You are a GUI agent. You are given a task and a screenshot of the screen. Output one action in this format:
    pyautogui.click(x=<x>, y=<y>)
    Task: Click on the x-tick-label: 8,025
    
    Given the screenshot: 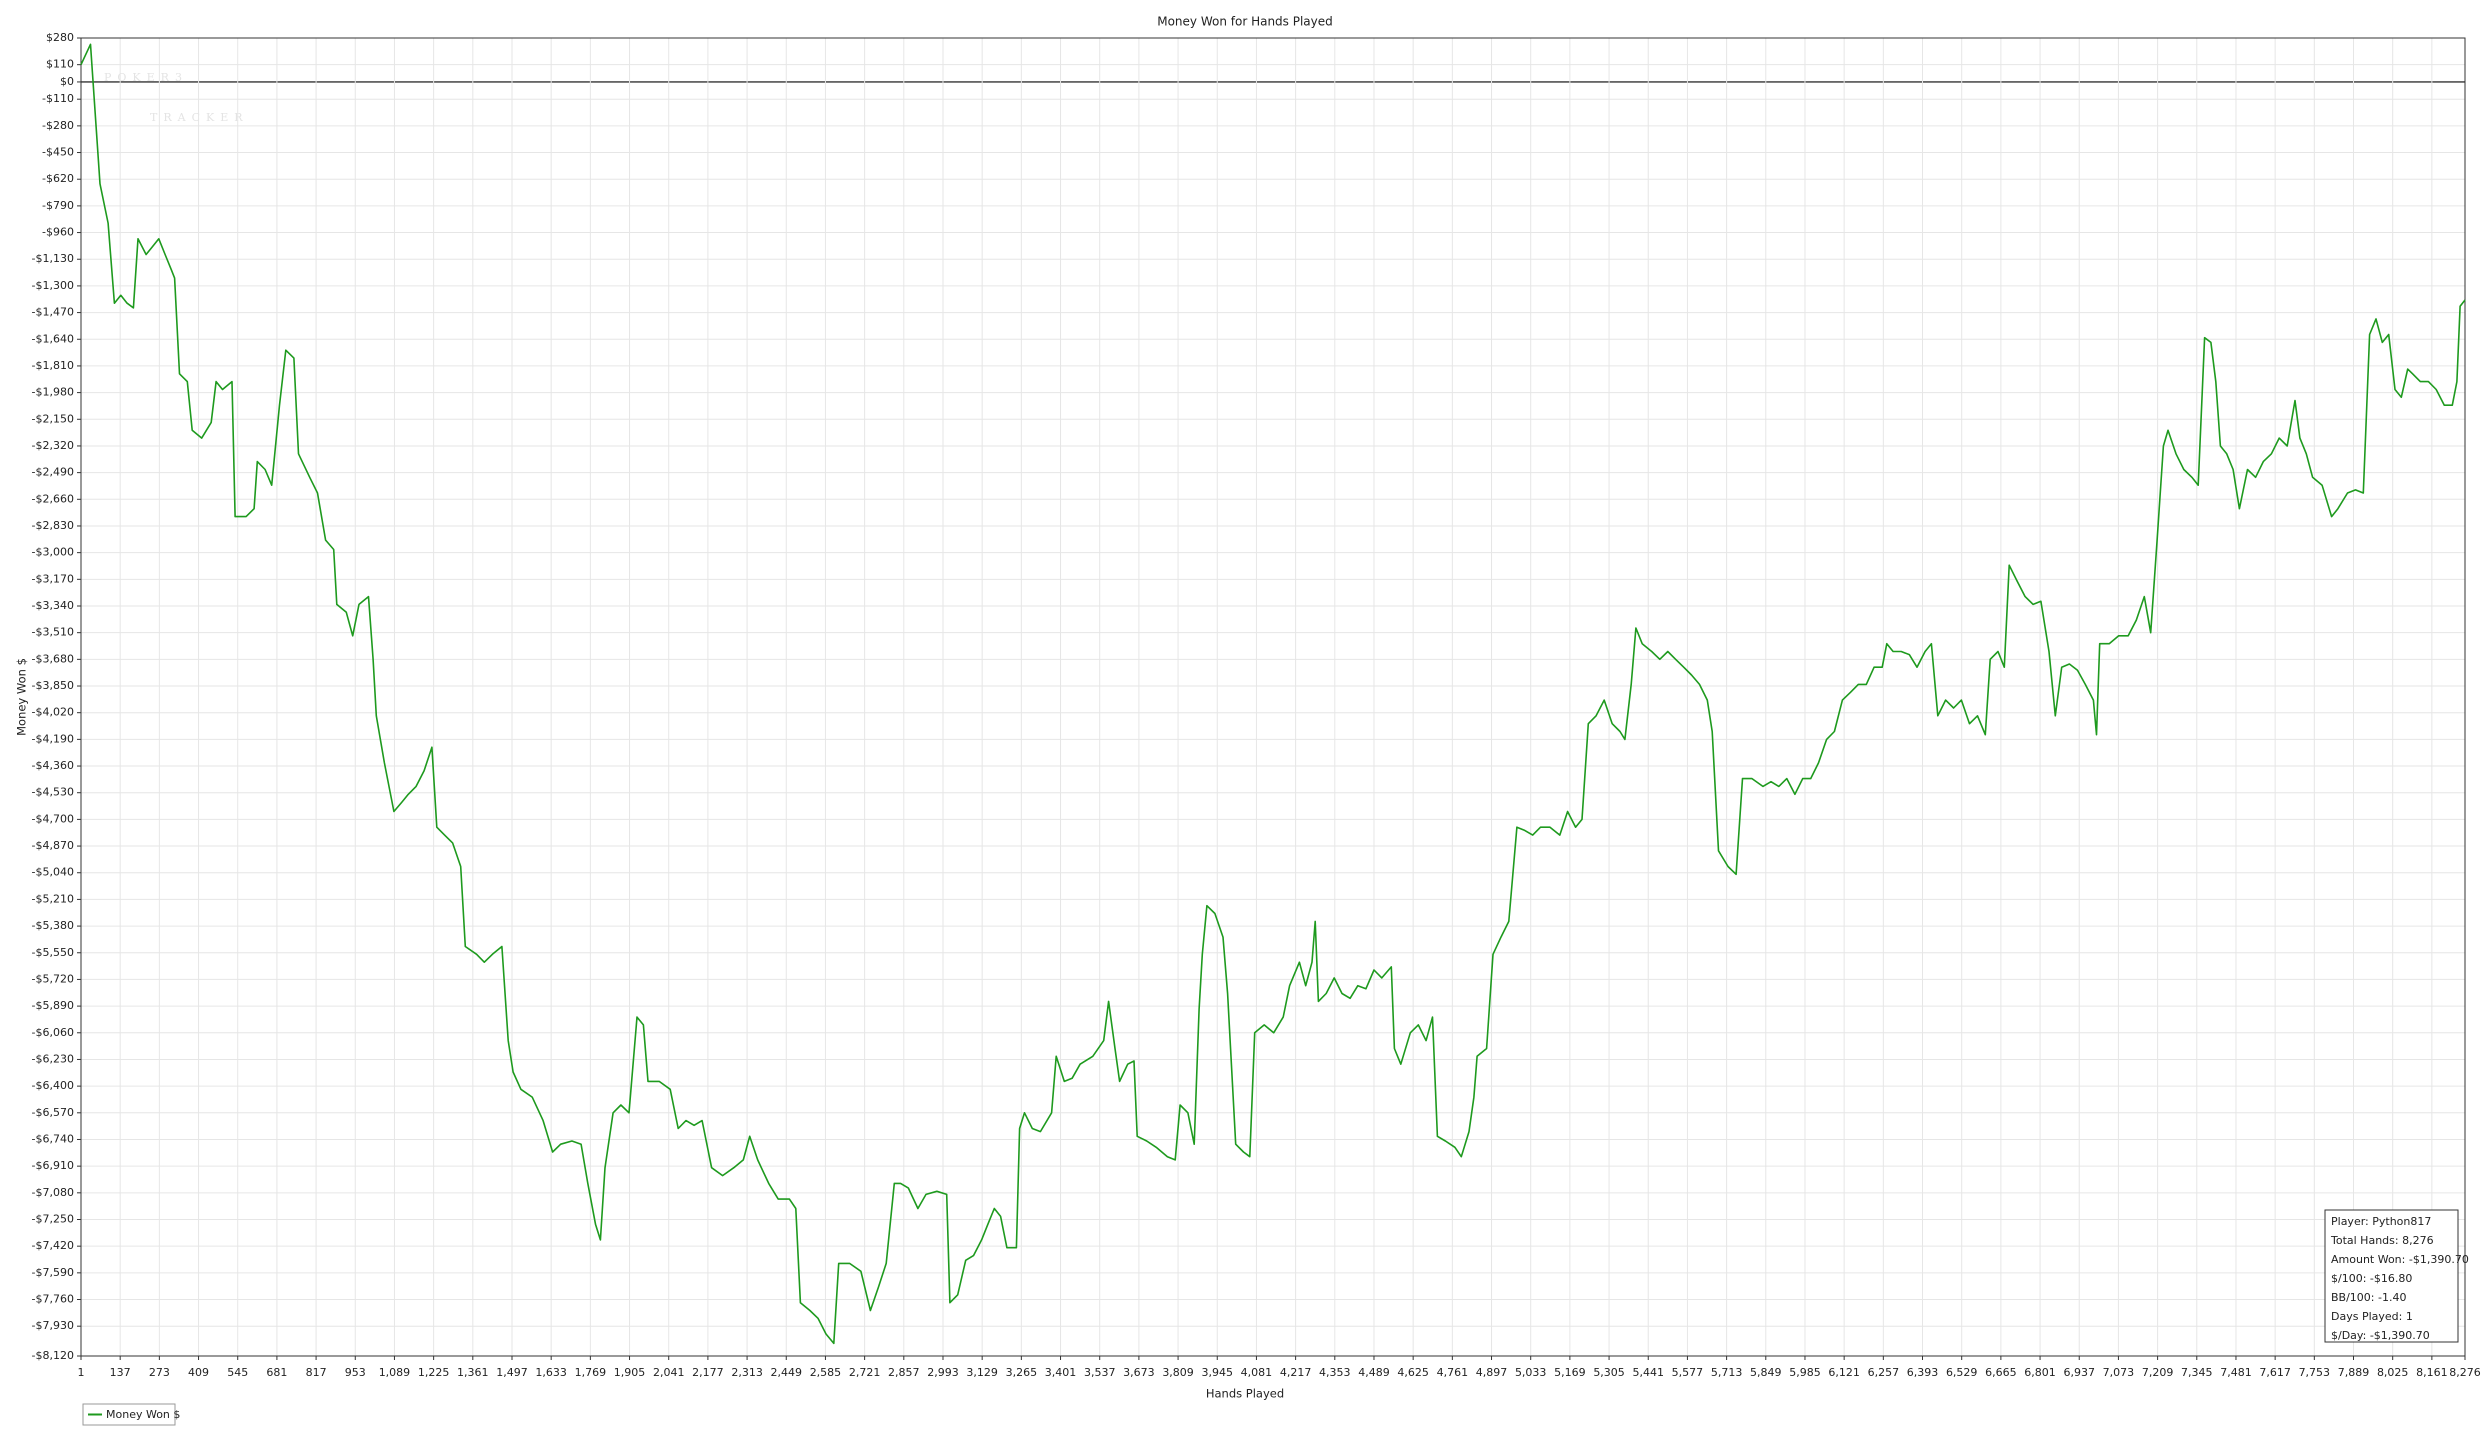 What is the action you would take?
    pyautogui.click(x=2393, y=1372)
    